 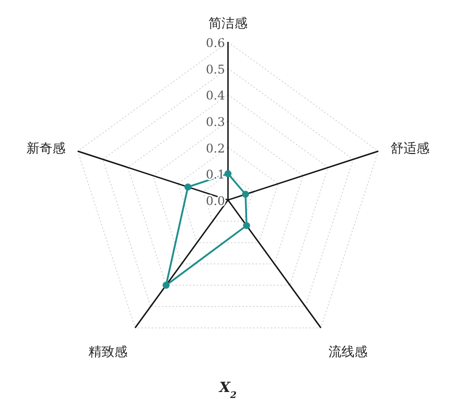 What do you see at coordinates (215, 43) in the screenshot?
I see `y-tick-label: 0.6` at bounding box center [215, 43].